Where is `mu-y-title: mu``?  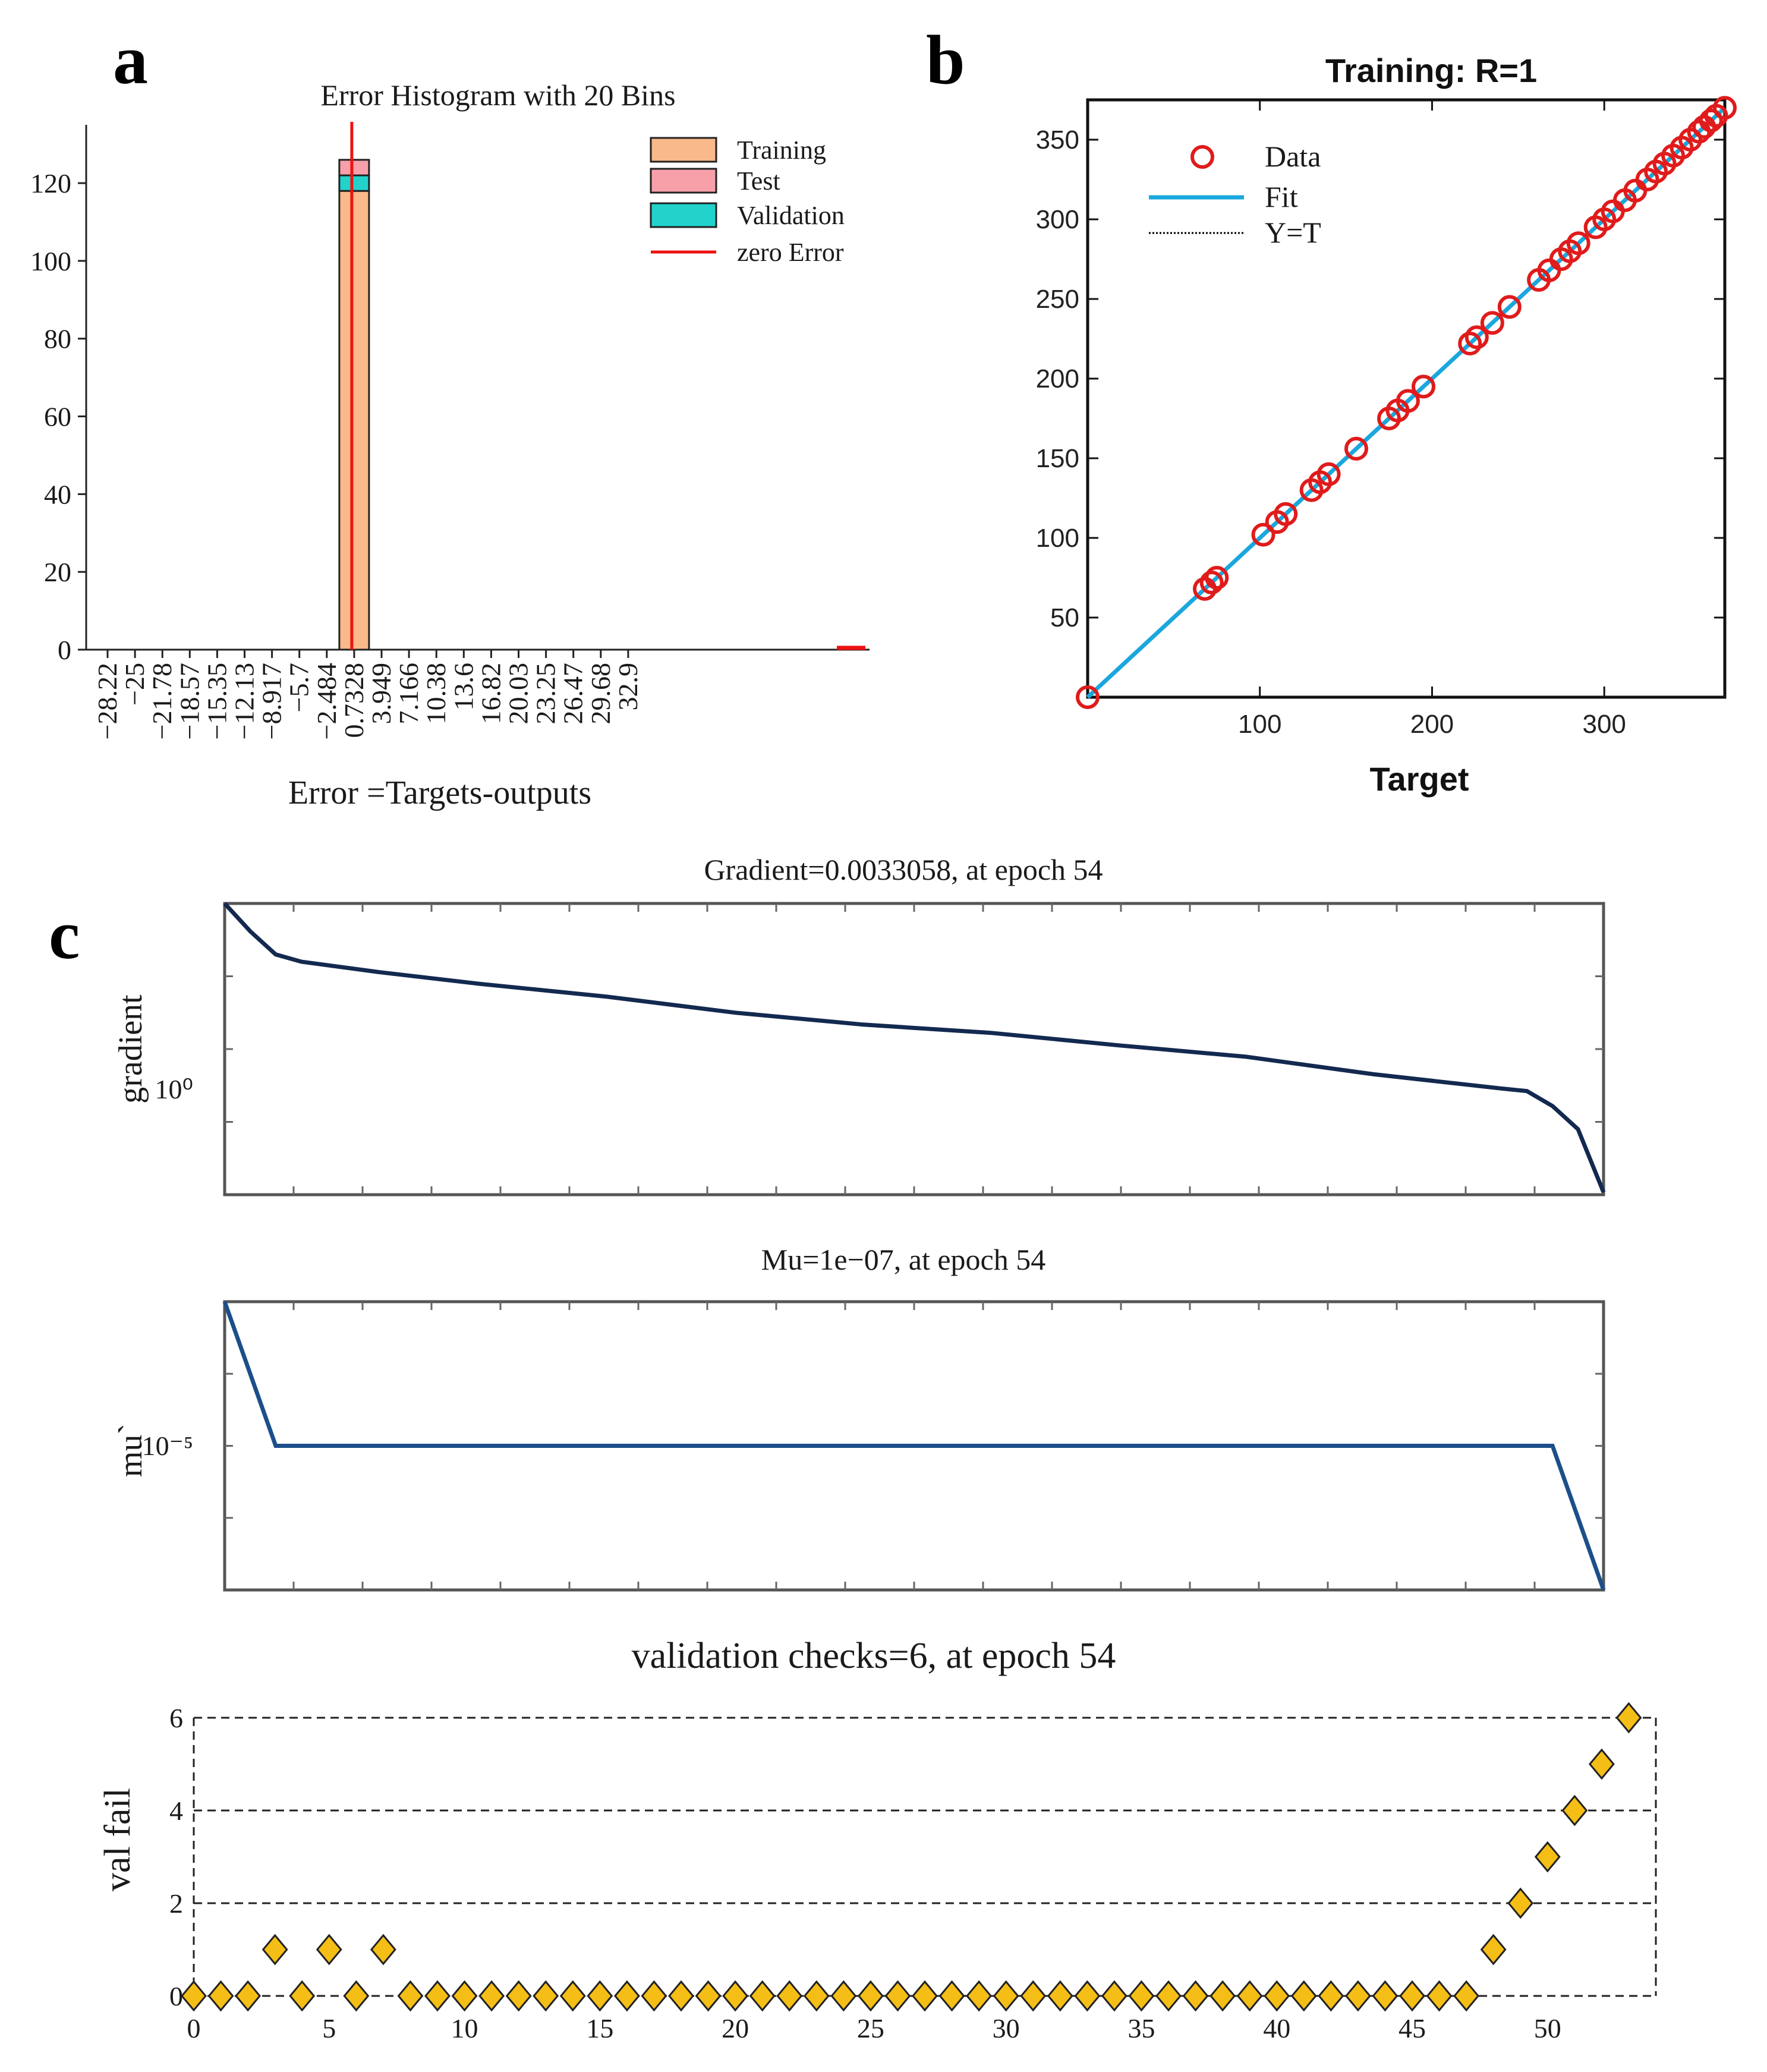 mu-y-title: mu` is located at coordinates (130, 1450).